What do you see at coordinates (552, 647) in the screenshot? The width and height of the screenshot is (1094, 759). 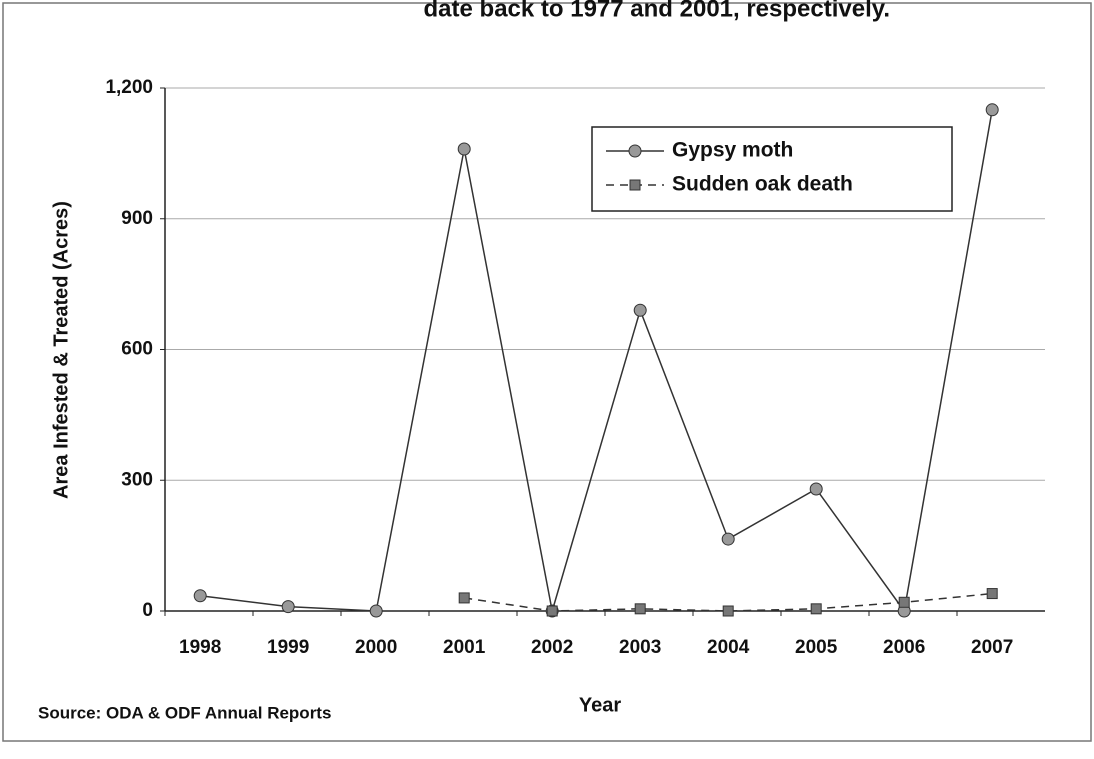 I see `x-tick-label: 2002` at bounding box center [552, 647].